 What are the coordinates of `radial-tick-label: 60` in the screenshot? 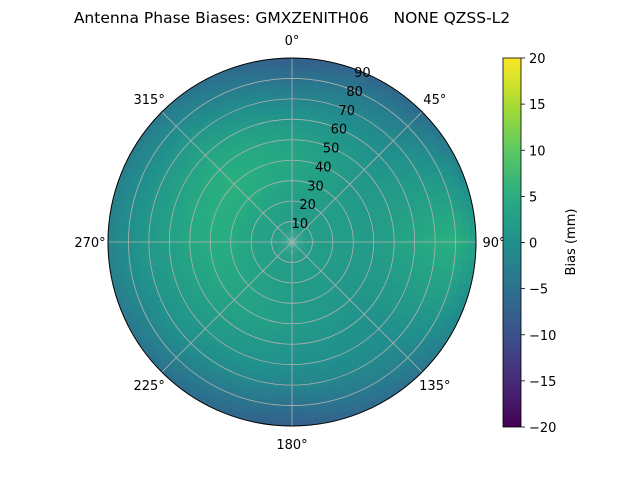 It's located at (339, 130).